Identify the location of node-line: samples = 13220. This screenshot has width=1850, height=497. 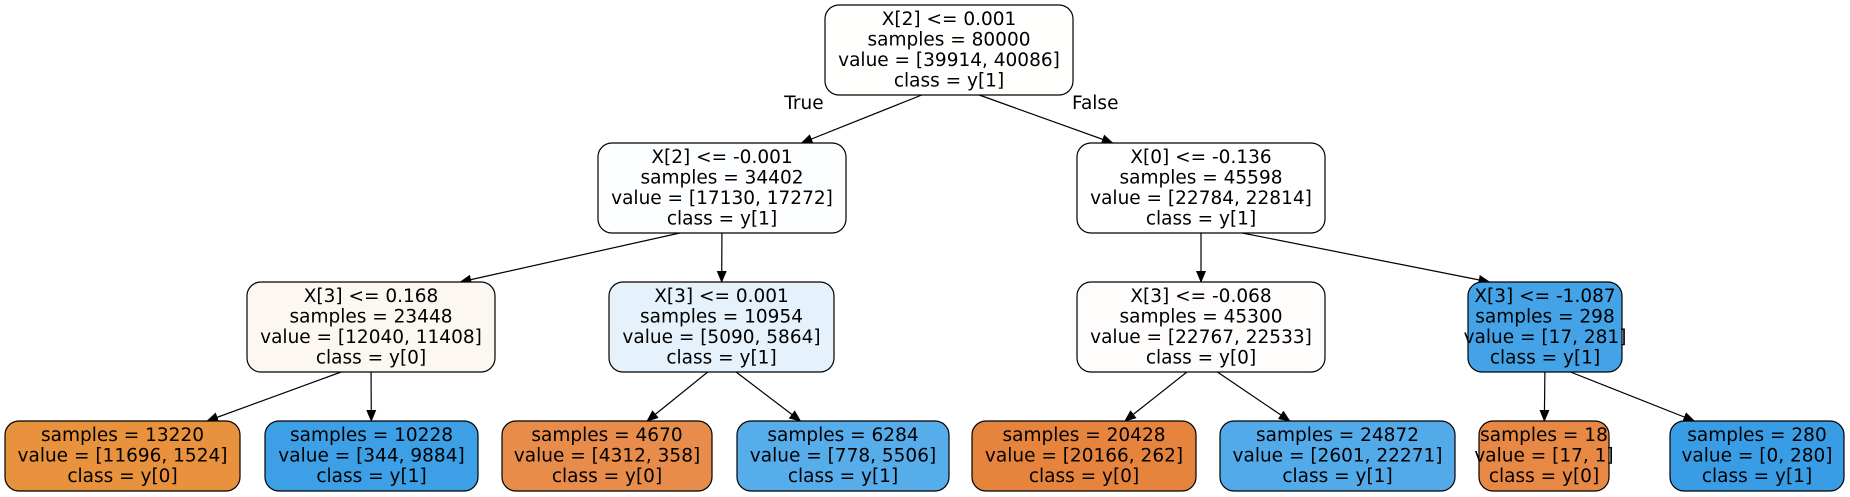
(122, 435).